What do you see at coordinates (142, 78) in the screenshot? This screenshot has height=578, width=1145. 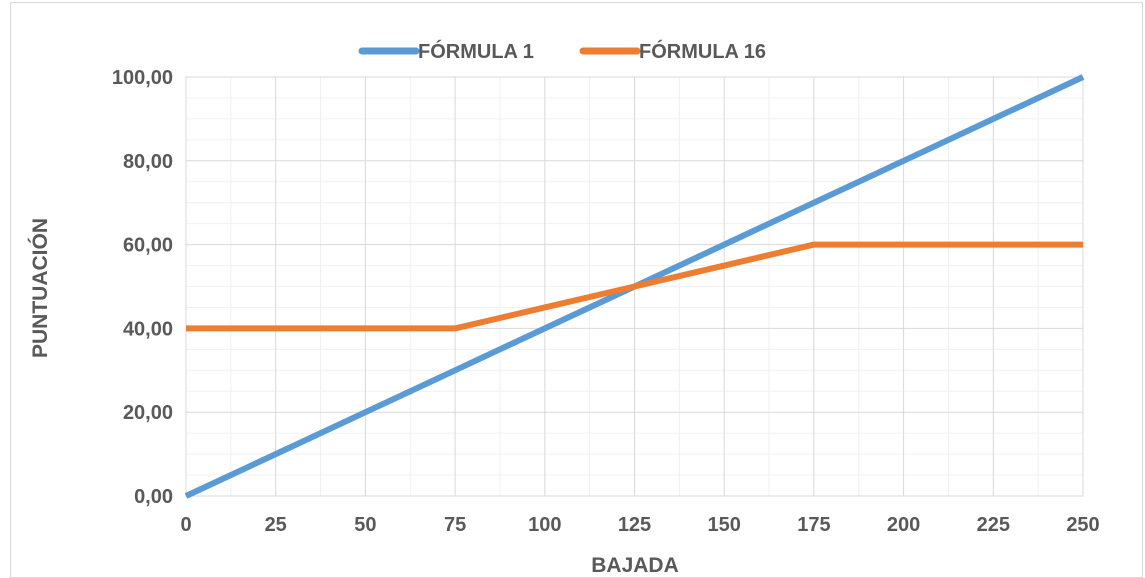 I see `y-tick-label: 100,00` at bounding box center [142, 78].